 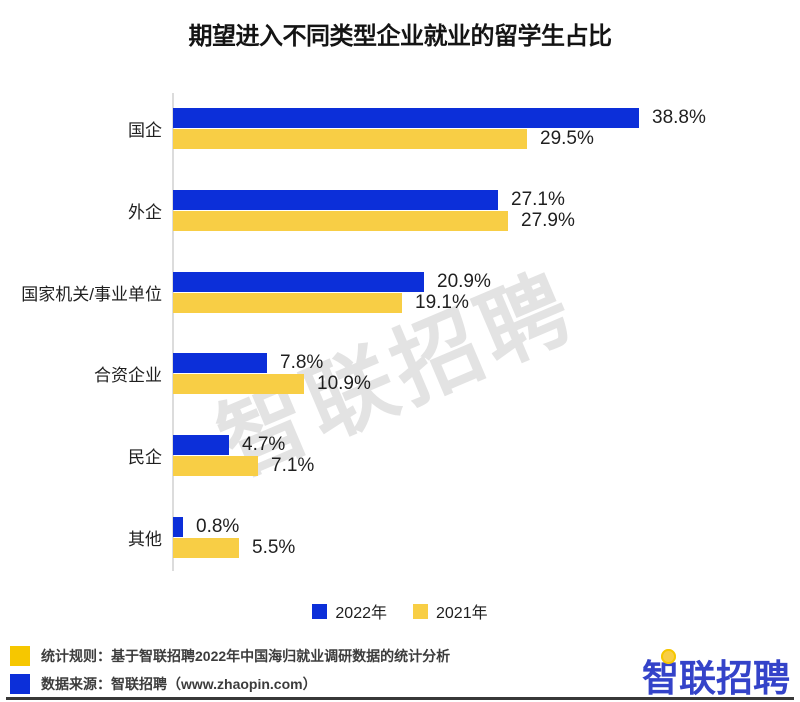 I want to click on zhaopin-logo: 智联招聘, so click(x=716, y=675).